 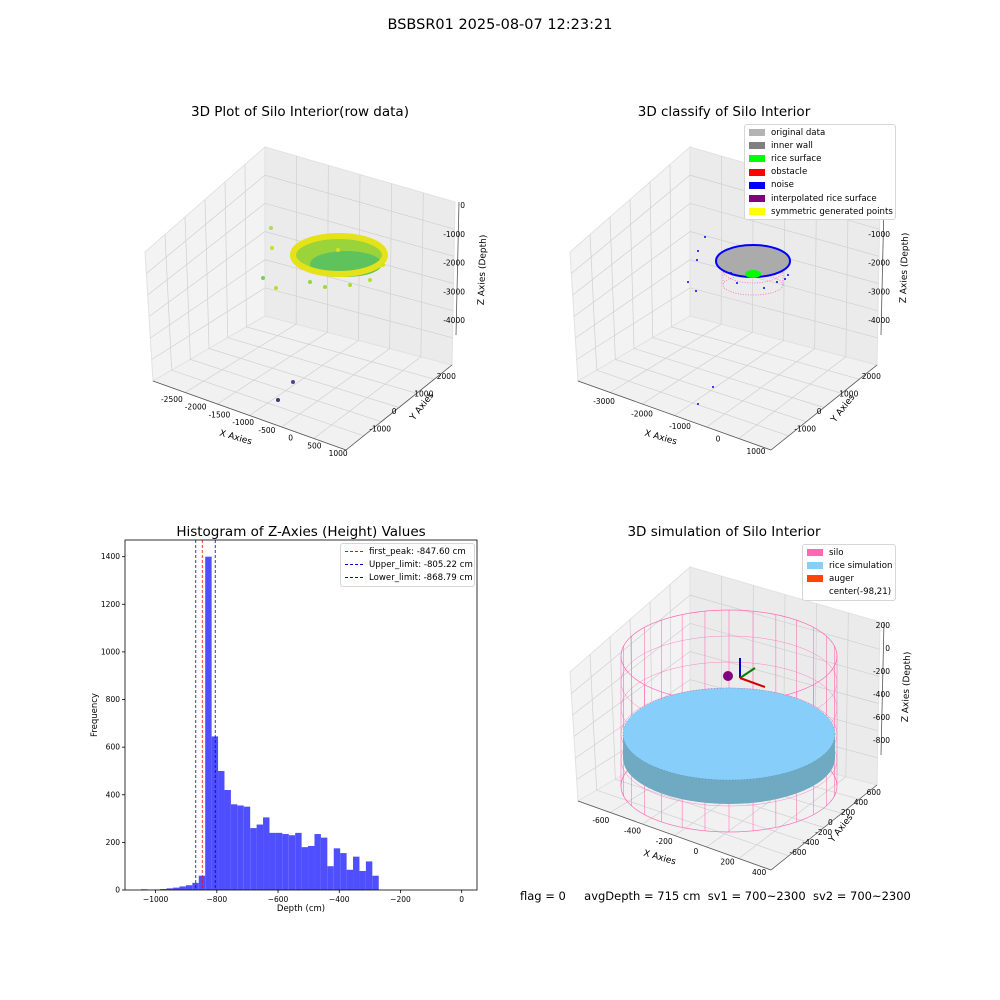 What do you see at coordinates (235, 438) in the screenshot?
I see `panel1-xlabel: X Axies` at bounding box center [235, 438].